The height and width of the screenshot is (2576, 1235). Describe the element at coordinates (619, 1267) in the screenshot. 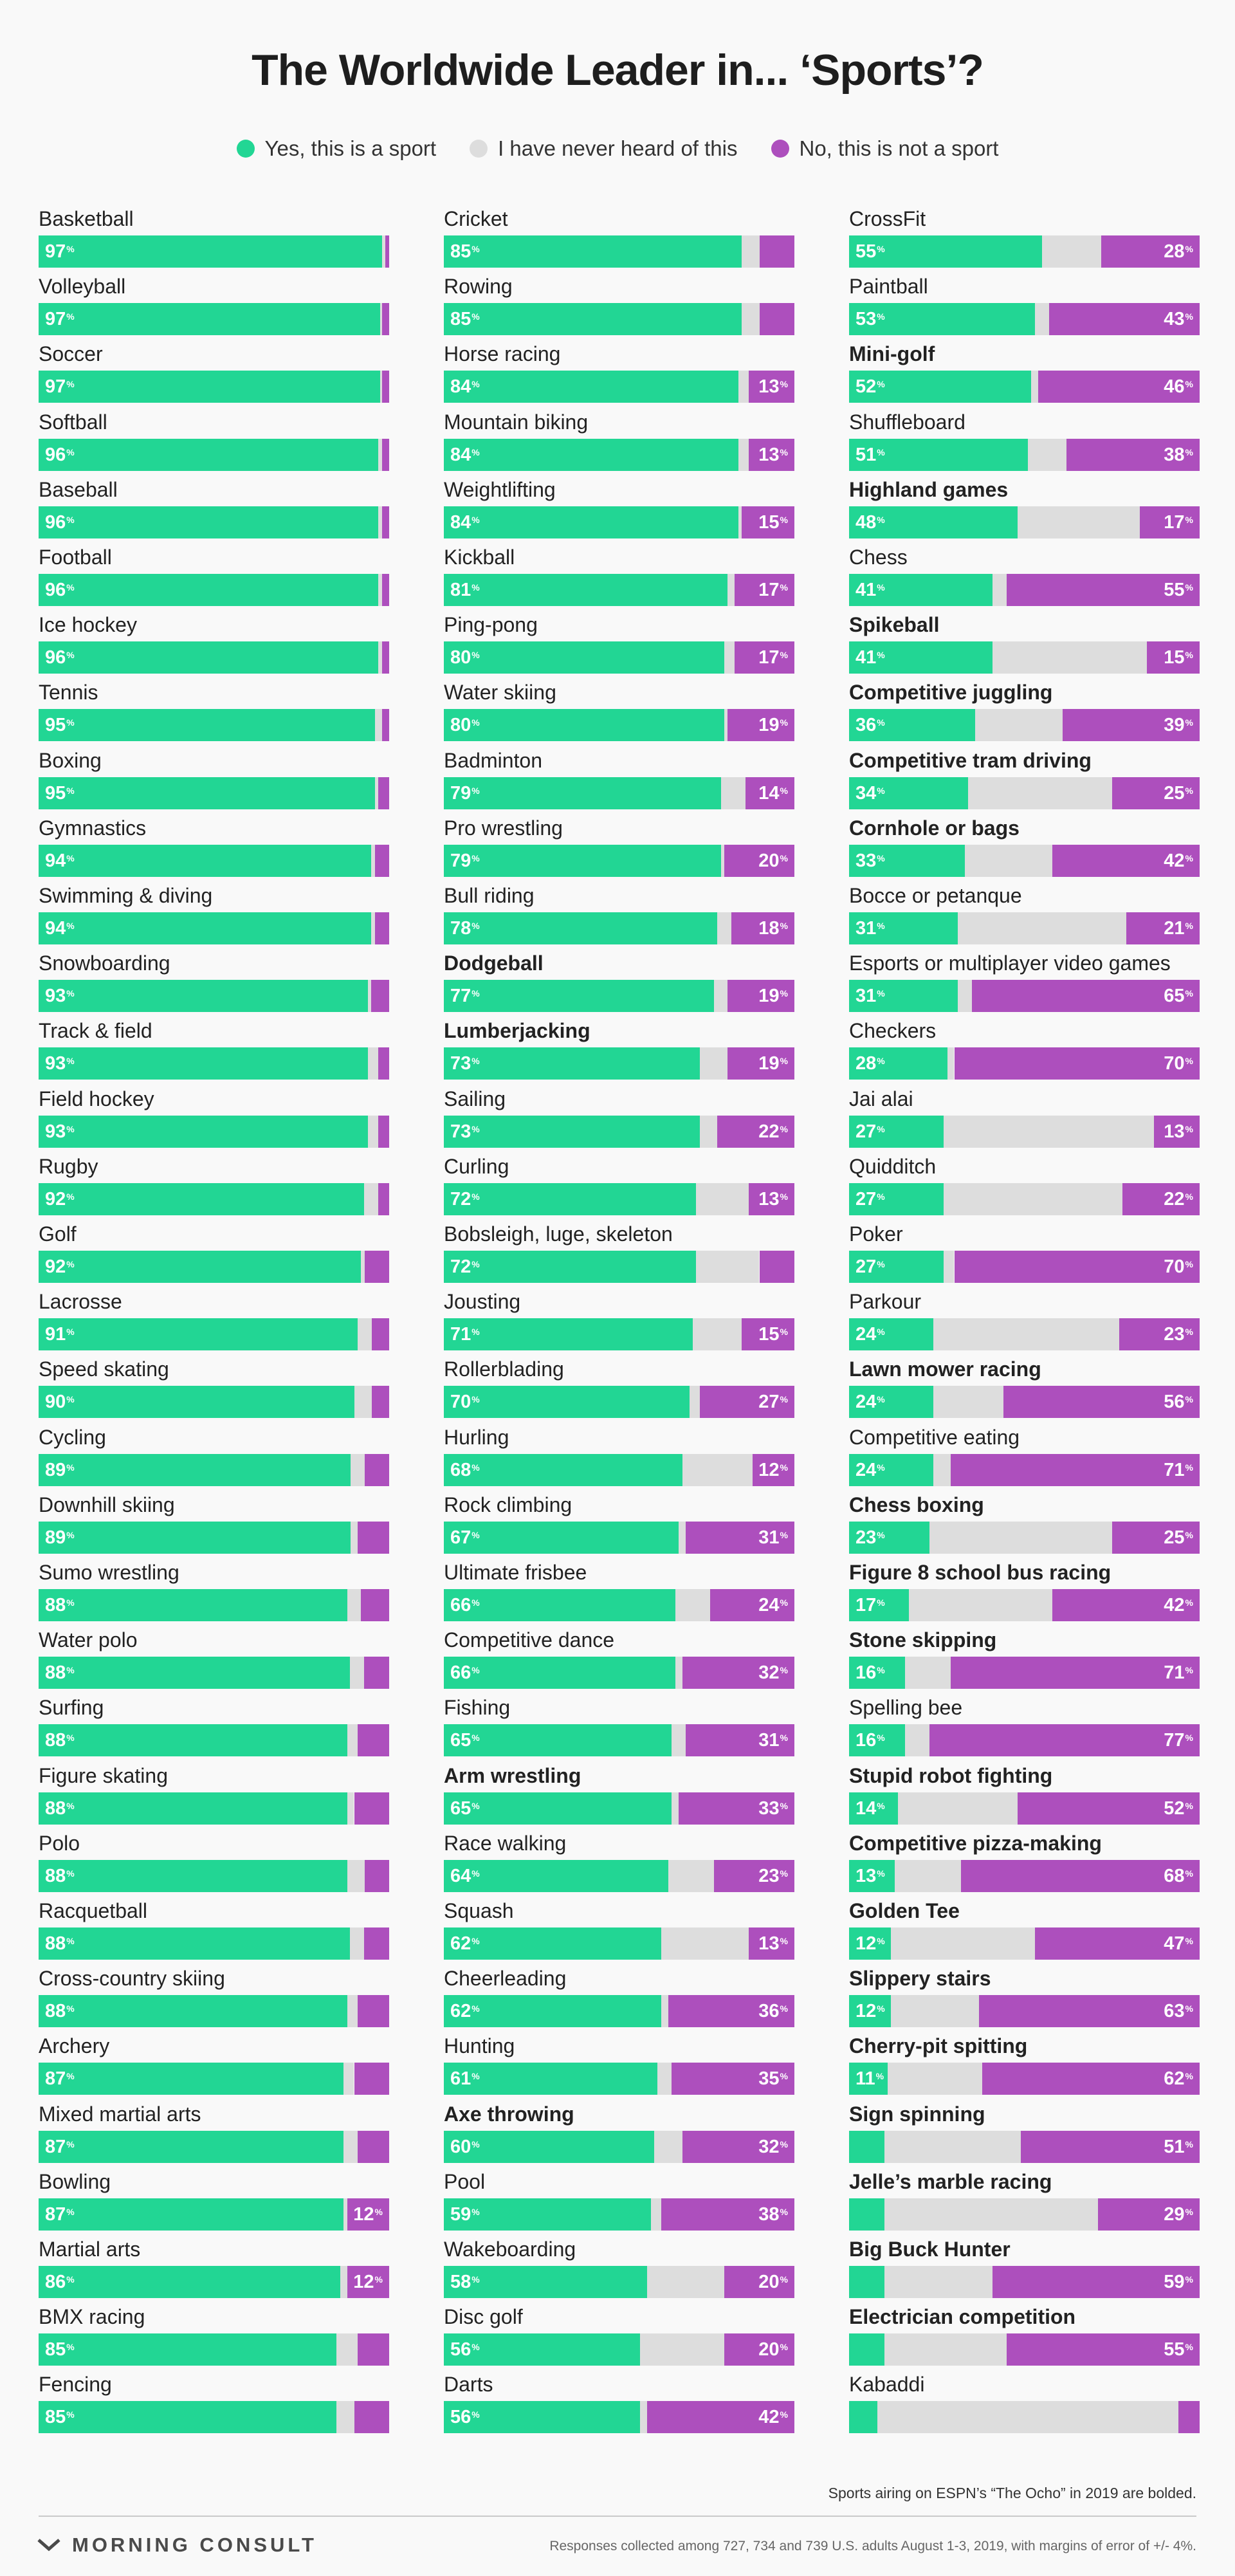

I see `stacked-bar: 72%` at that location.